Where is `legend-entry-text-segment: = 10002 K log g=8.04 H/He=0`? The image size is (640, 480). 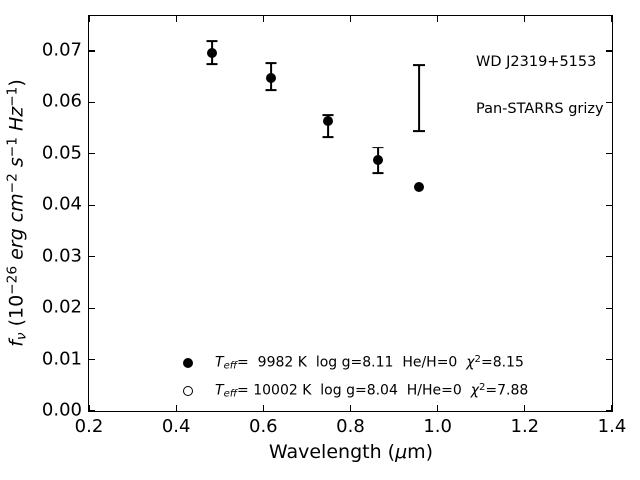 legend-entry-text-segment: = 10002 K log g=8.04 H/He=0 is located at coordinates (354, 390).